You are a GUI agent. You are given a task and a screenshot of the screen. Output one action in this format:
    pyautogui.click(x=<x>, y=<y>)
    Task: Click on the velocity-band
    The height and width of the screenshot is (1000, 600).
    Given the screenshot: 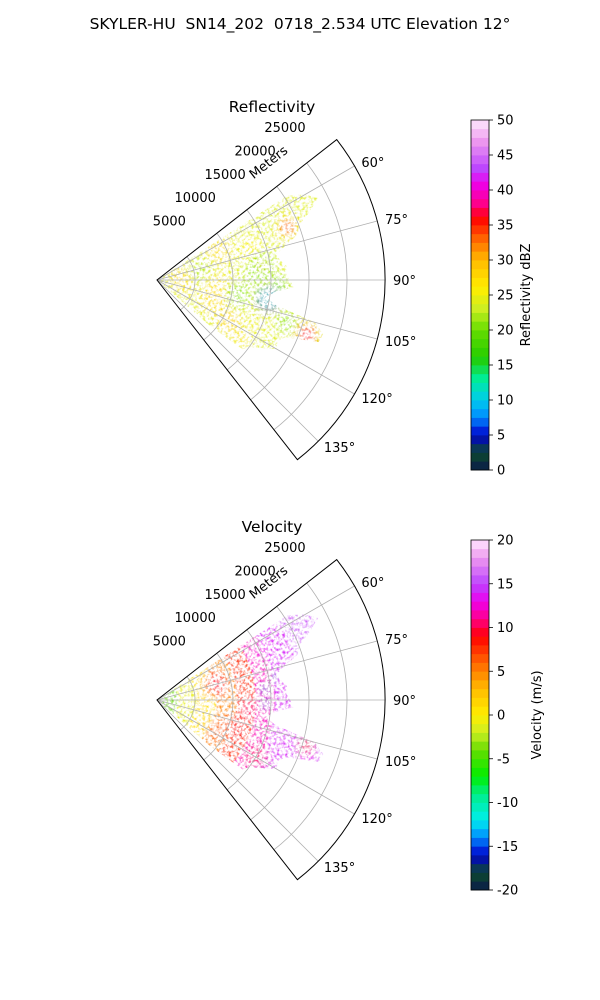 What is the action you would take?
    pyautogui.click(x=231, y=704)
    